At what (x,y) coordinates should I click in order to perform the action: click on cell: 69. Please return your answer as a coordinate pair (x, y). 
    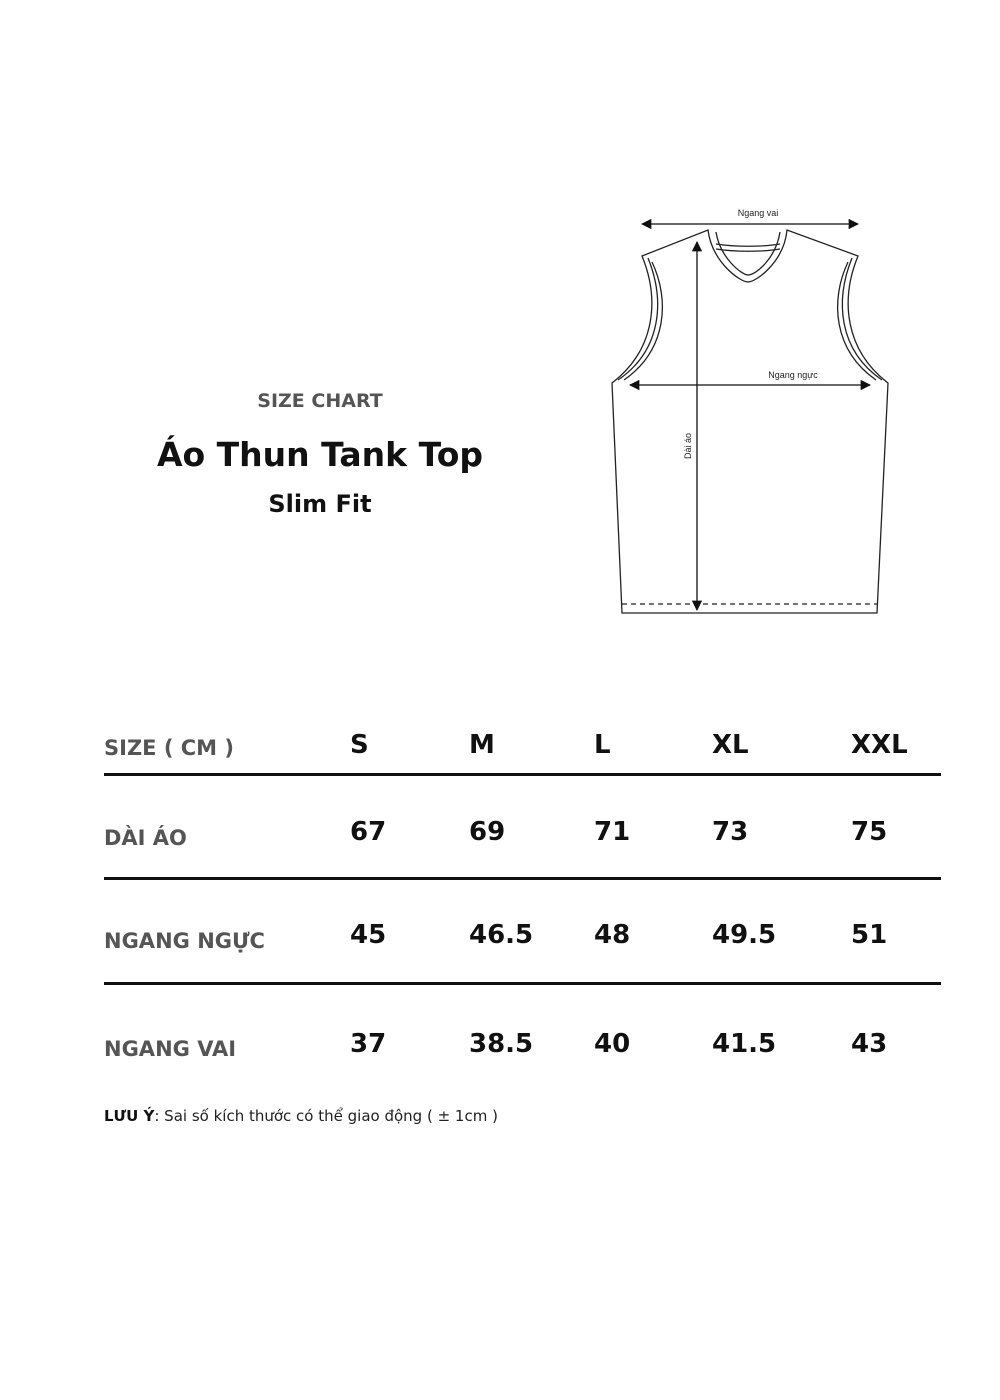
    Looking at the image, I should click on (487, 832).